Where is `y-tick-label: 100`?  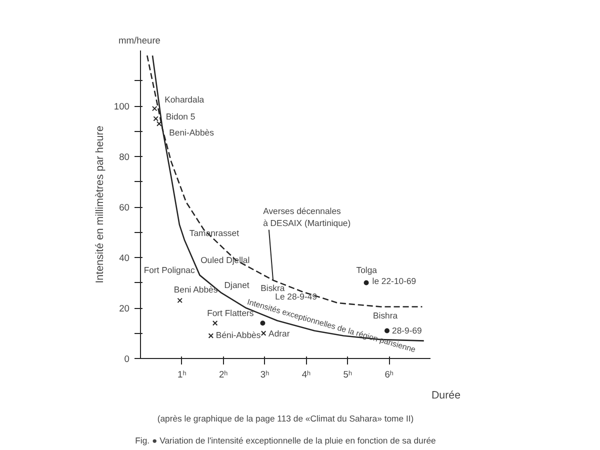
y-tick-label: 100 is located at coordinates (122, 107).